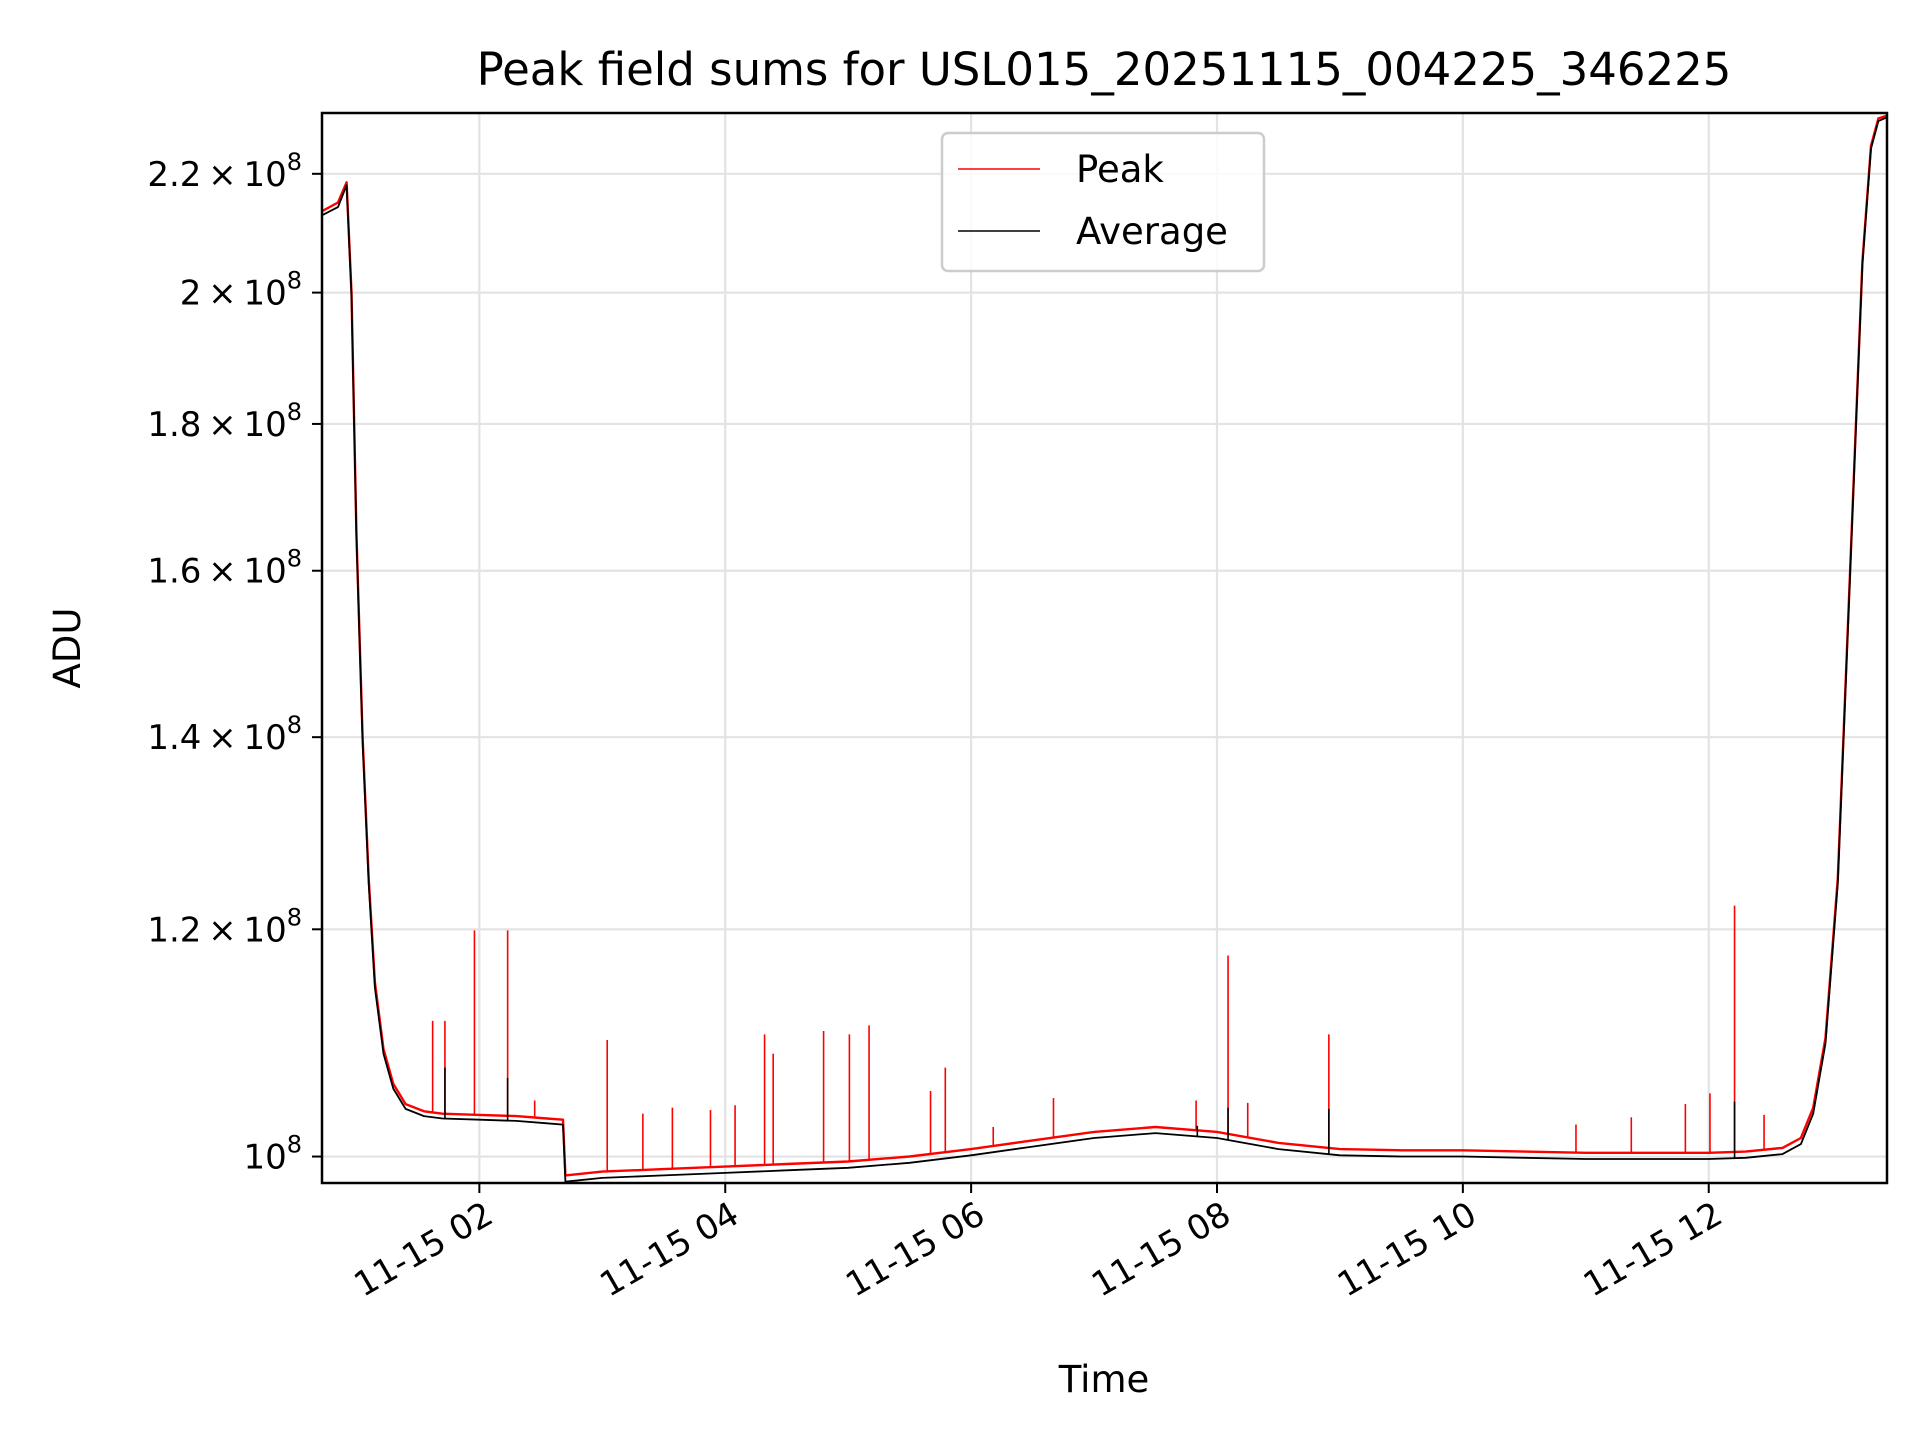 This screenshot has height=1440, width=1920. Describe the element at coordinates (1104, 1379) in the screenshot. I see `x-axis-label: Time` at that location.